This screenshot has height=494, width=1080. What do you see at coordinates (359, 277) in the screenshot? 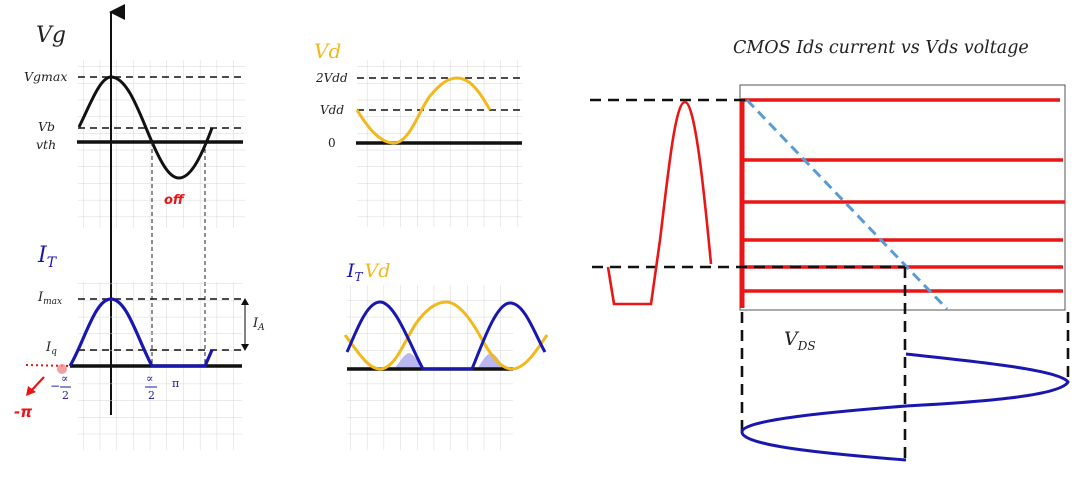
I see `it-label-sub: T` at bounding box center [359, 277].